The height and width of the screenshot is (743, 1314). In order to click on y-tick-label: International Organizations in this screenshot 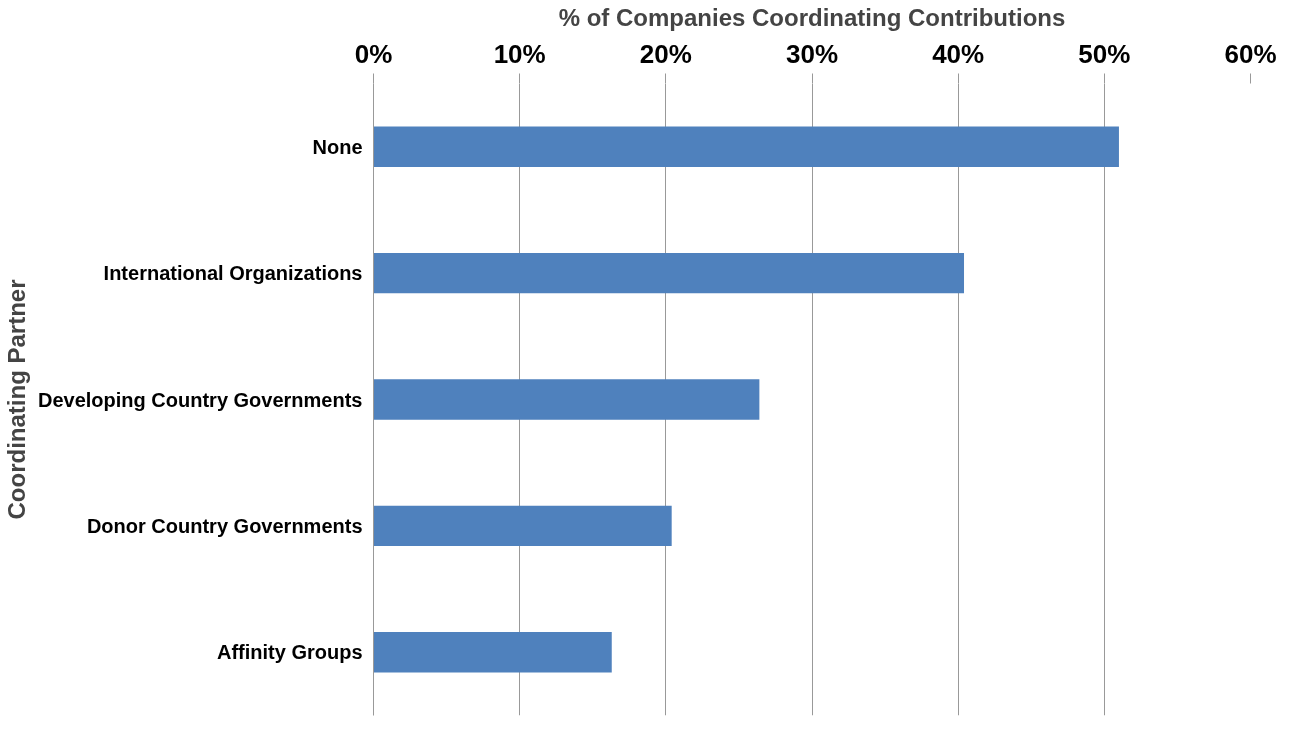, I will do `click(233, 273)`.